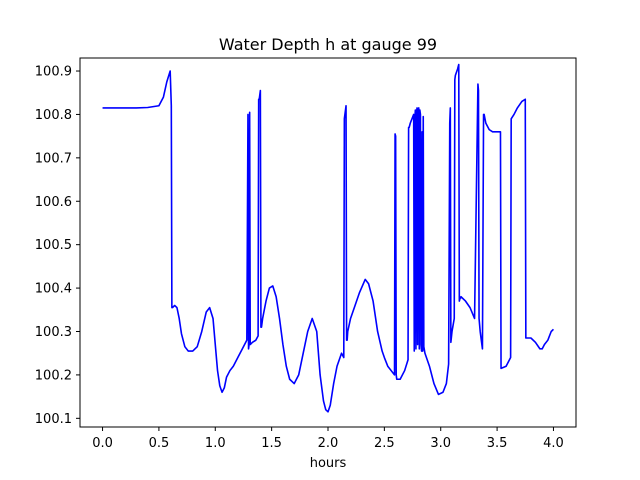 The image size is (640, 480). What do you see at coordinates (53, 419) in the screenshot?
I see `y-tick-label: 100.1` at bounding box center [53, 419].